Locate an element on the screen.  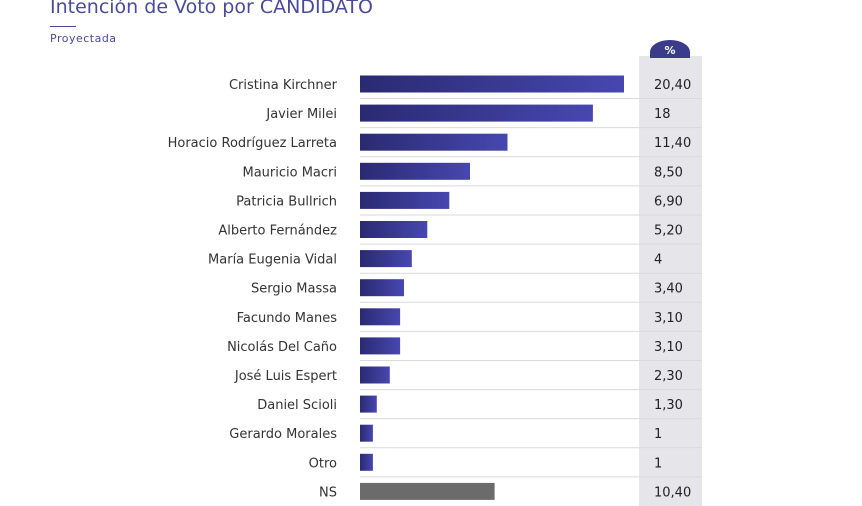
value-header-badge is located at coordinates (670, 49).